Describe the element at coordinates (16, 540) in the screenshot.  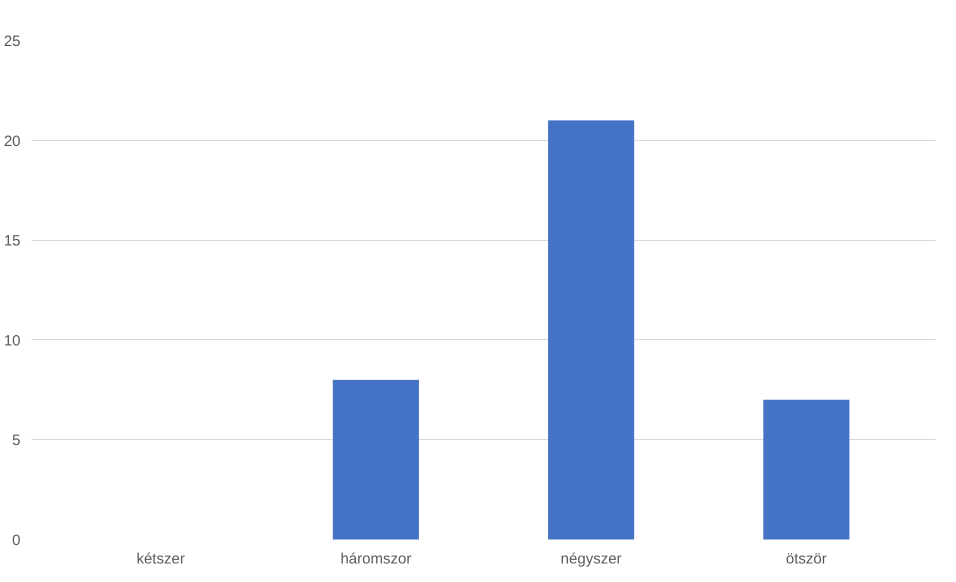
I see `y-tick-label: 0` at that location.